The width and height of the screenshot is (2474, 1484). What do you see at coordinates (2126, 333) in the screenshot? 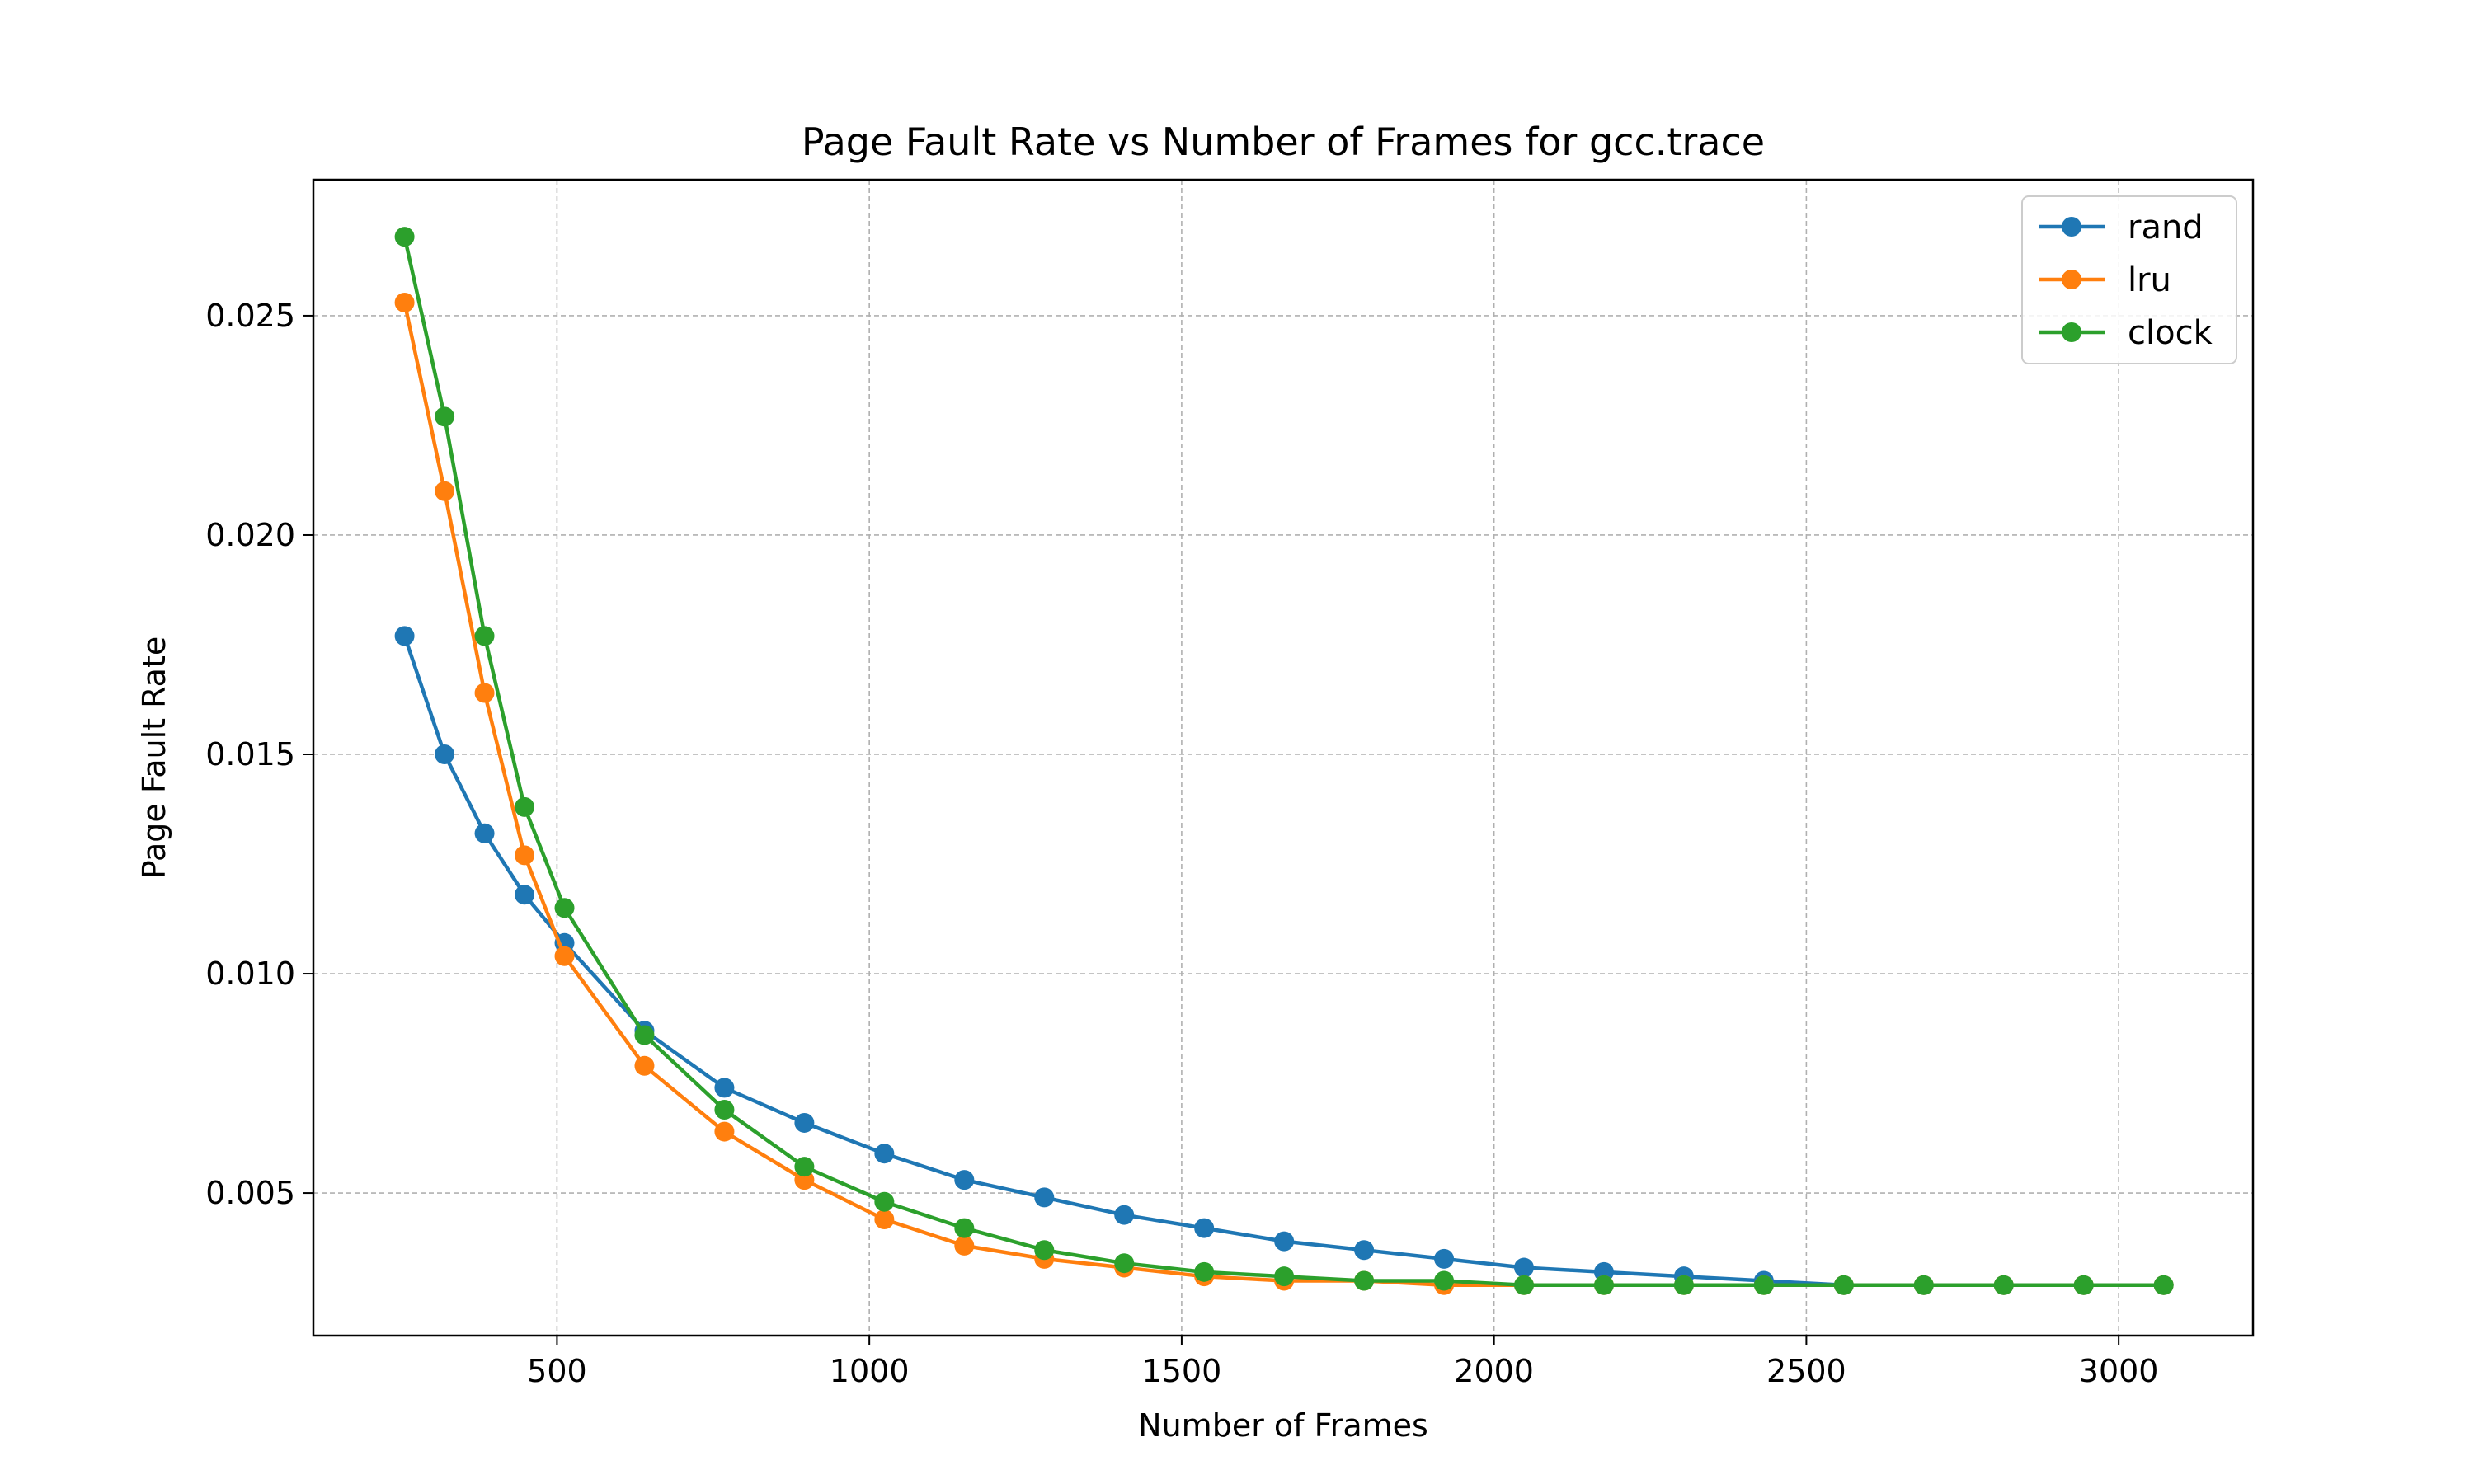
I see `legend-item-clock: clock` at bounding box center [2126, 333].